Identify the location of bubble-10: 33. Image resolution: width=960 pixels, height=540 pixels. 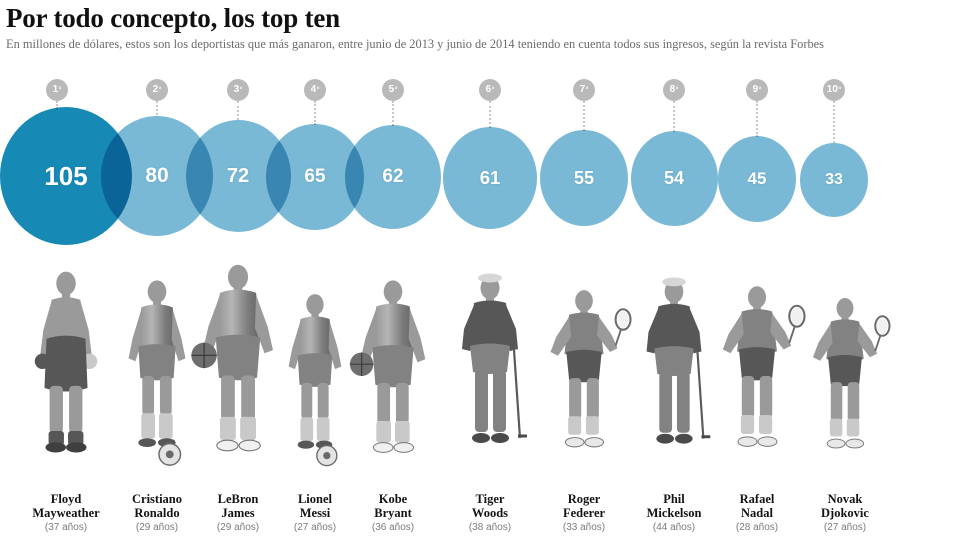
(834, 180).